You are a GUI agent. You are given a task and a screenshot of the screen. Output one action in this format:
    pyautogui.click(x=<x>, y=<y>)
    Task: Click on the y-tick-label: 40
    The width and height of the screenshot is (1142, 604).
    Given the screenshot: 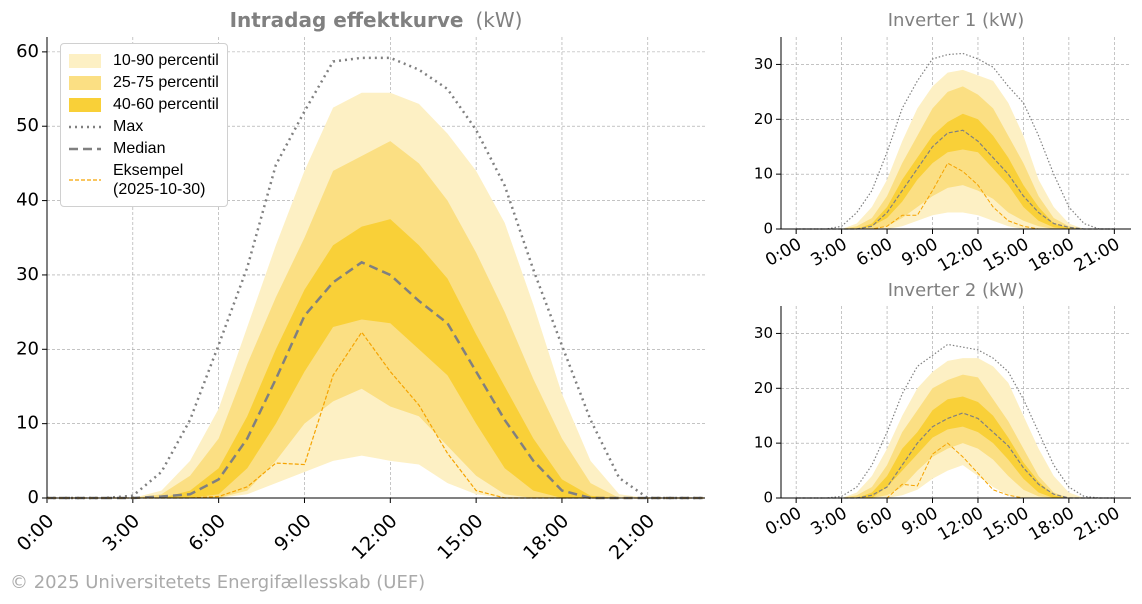 What is the action you would take?
    pyautogui.click(x=27, y=200)
    